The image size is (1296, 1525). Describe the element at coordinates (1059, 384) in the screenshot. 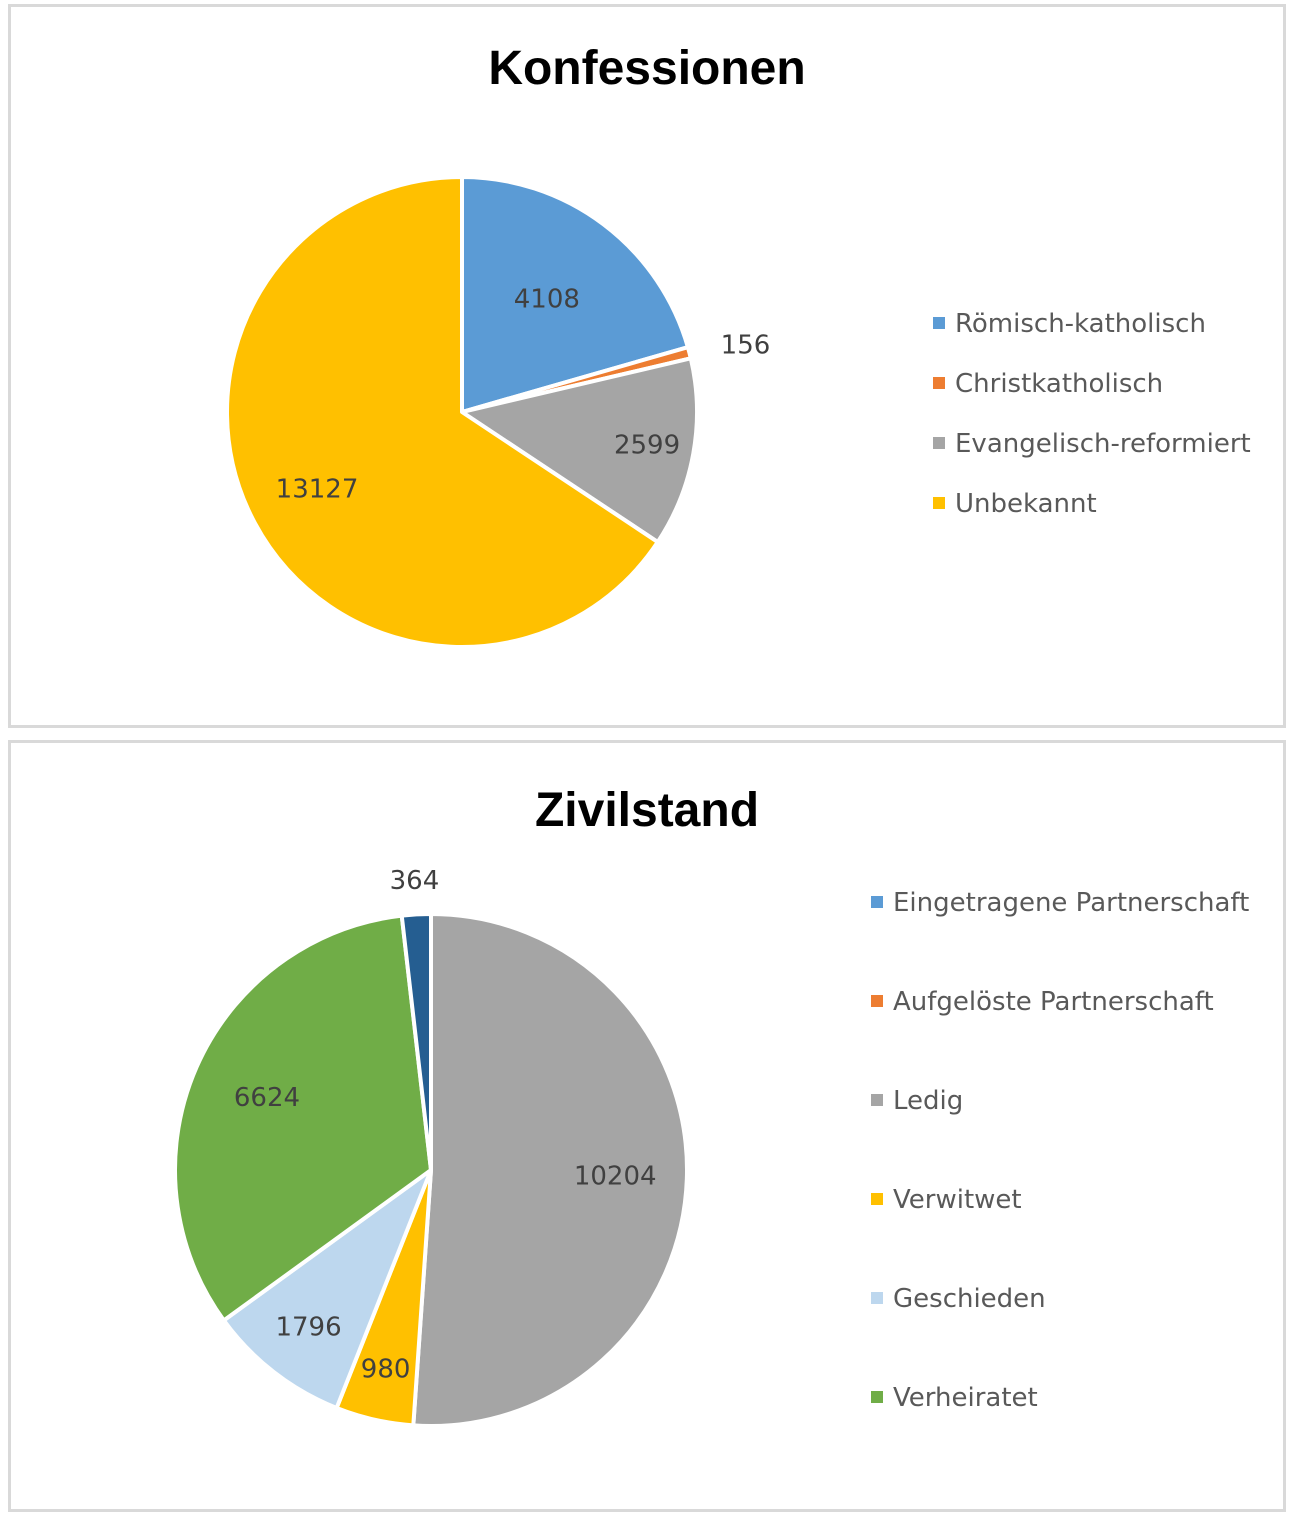

I see `legend-label: Christkatholisch` at that location.